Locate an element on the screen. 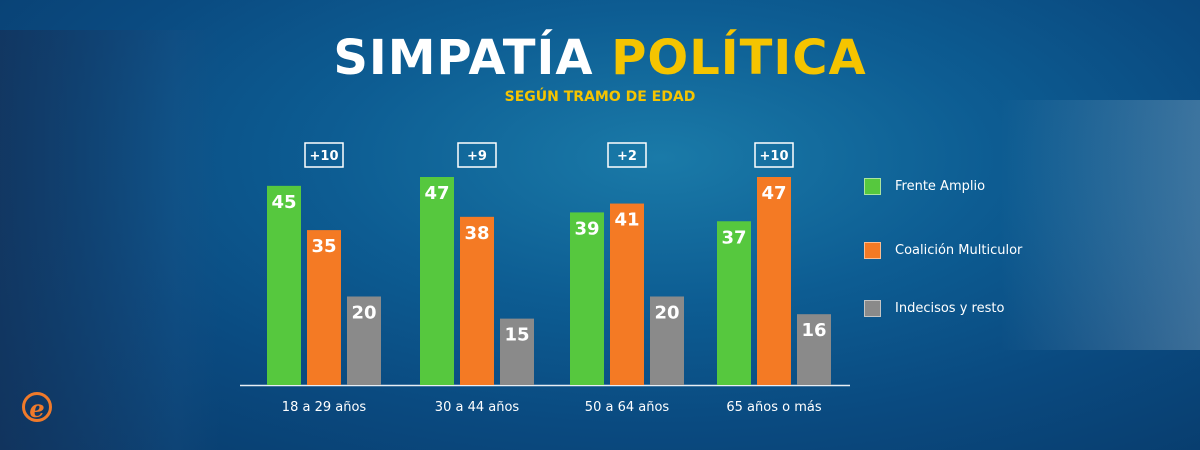 The height and width of the screenshot is (450, 1200). margin-label: +9 is located at coordinates (477, 156).